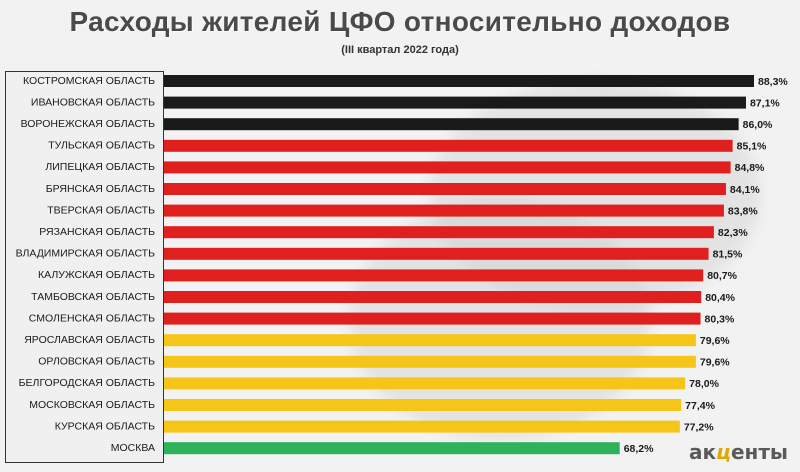 Image resolution: width=800 pixels, height=472 pixels. I want to click on data-label: 82,3%, so click(733, 233).